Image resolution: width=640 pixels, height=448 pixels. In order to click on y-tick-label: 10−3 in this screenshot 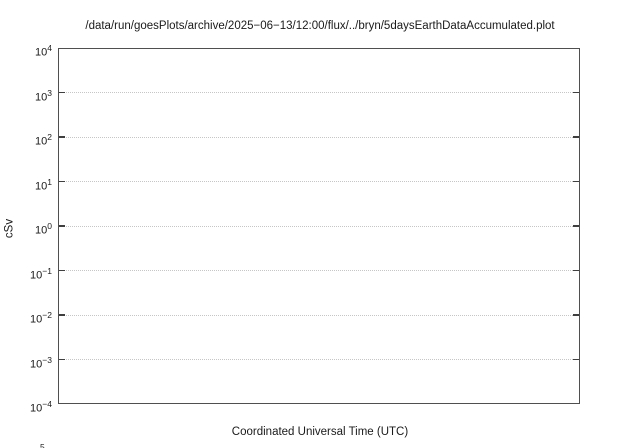, I will do `click(41, 361)`.